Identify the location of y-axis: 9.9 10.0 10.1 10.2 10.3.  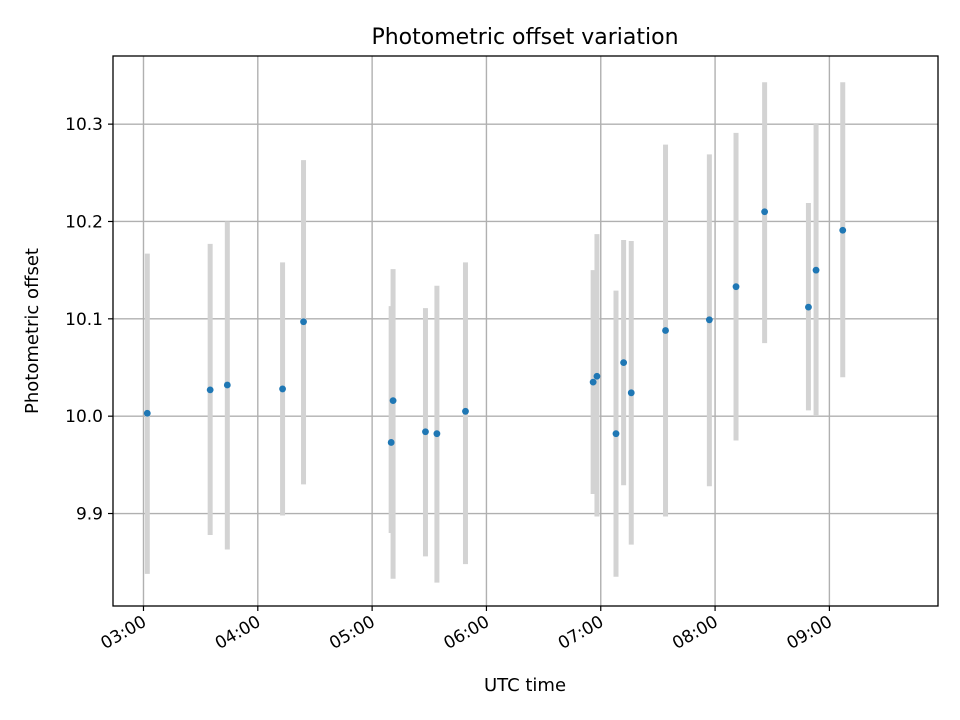
(89, 320).